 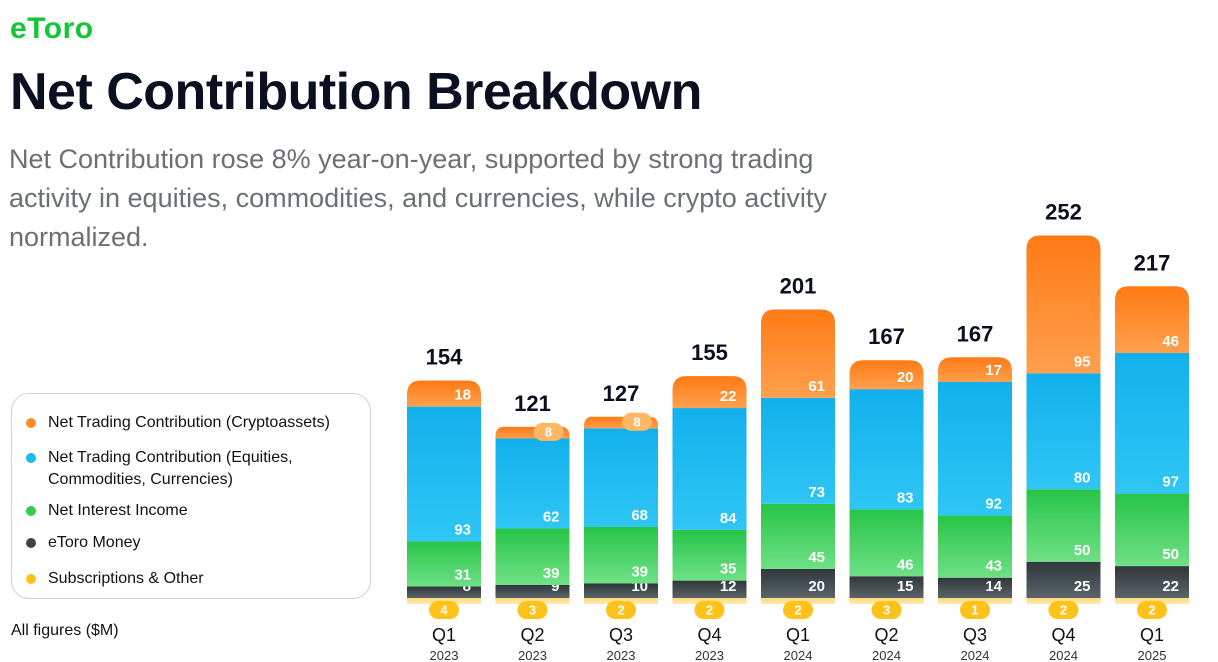 What do you see at coordinates (1152, 655) in the screenshot?
I see `x-tick-year: 2025` at bounding box center [1152, 655].